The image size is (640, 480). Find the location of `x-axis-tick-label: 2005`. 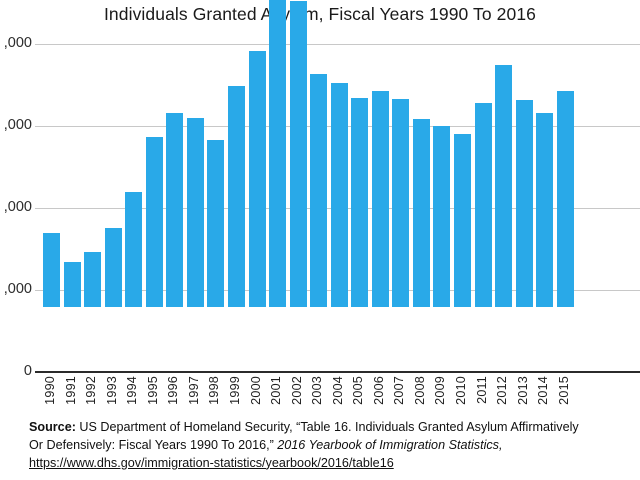

x-axis-tick-label: 2005 is located at coordinates (358, 390).